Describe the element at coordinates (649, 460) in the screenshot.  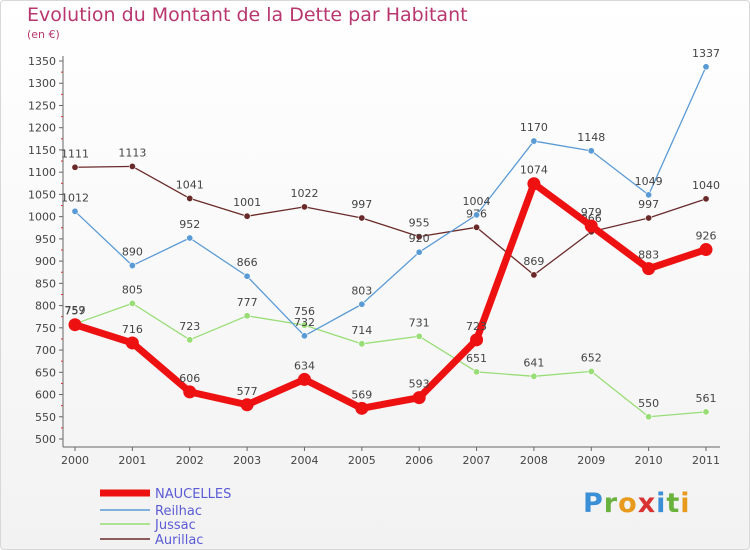
I see `x-tick-label: 2010` at that location.